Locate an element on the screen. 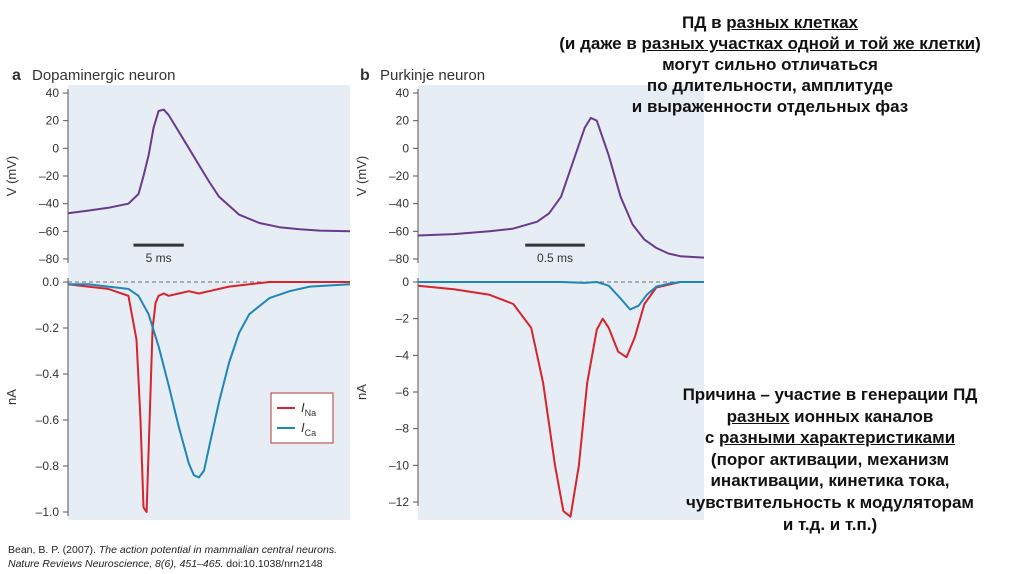 The width and height of the screenshot is (1024, 574). heading-underlined-2: разных участках одной и той же клетки is located at coordinates (808, 43).